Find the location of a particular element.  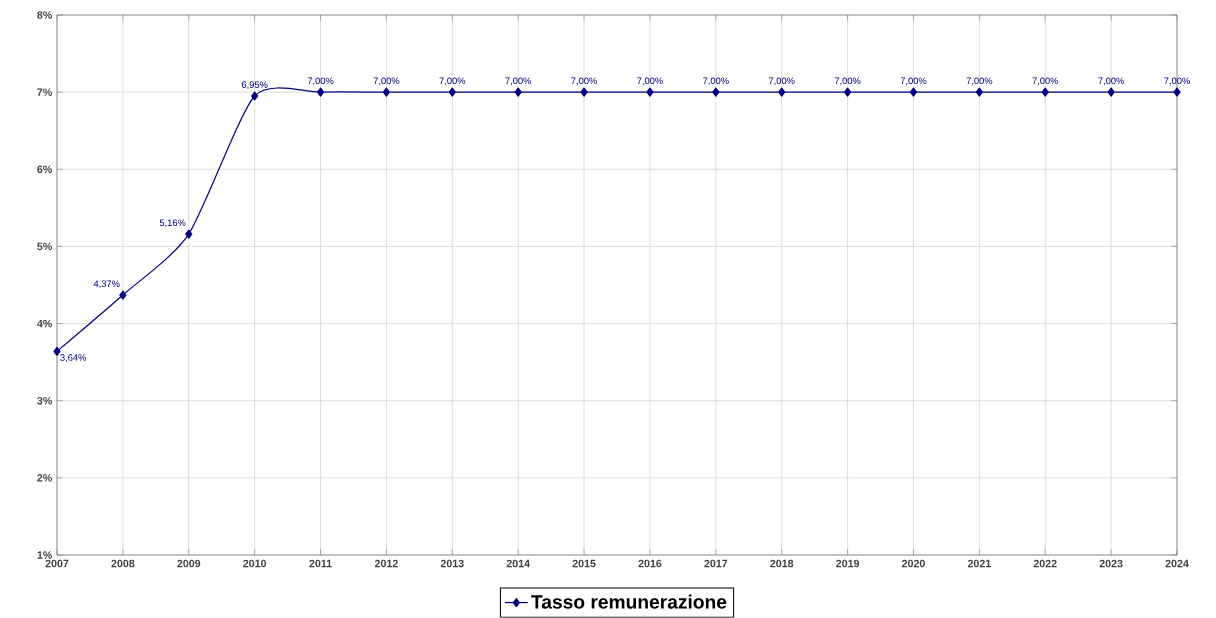

y-tick-label: 4% is located at coordinates (45, 323).